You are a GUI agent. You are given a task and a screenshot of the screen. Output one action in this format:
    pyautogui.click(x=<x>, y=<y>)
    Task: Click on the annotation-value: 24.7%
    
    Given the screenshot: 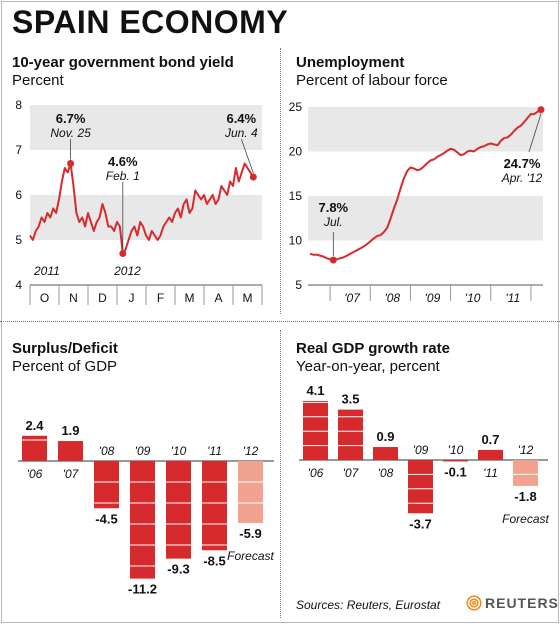 What is the action you would take?
    pyautogui.click(x=522, y=163)
    